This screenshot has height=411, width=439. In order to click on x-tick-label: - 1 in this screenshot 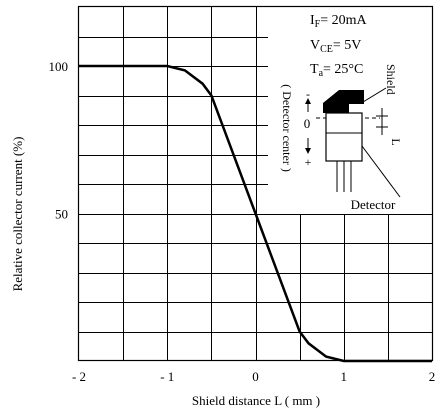, I will do `click(167, 376)`.